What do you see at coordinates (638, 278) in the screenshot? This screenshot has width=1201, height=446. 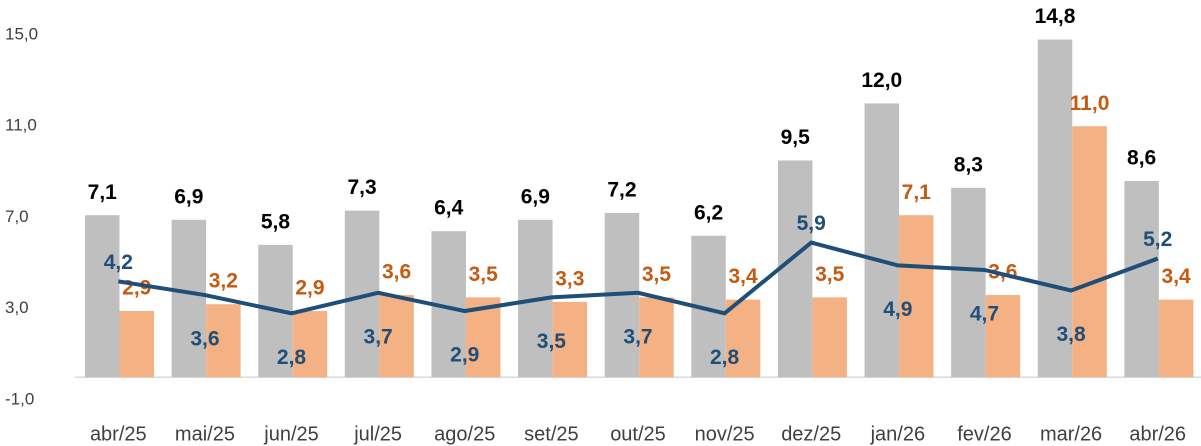 I see `line` at bounding box center [638, 278].